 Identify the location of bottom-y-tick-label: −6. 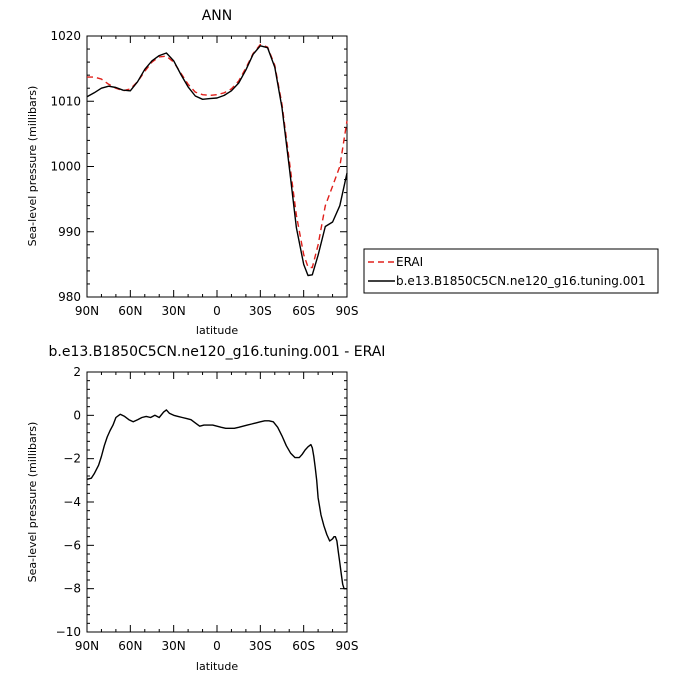
(72, 545).